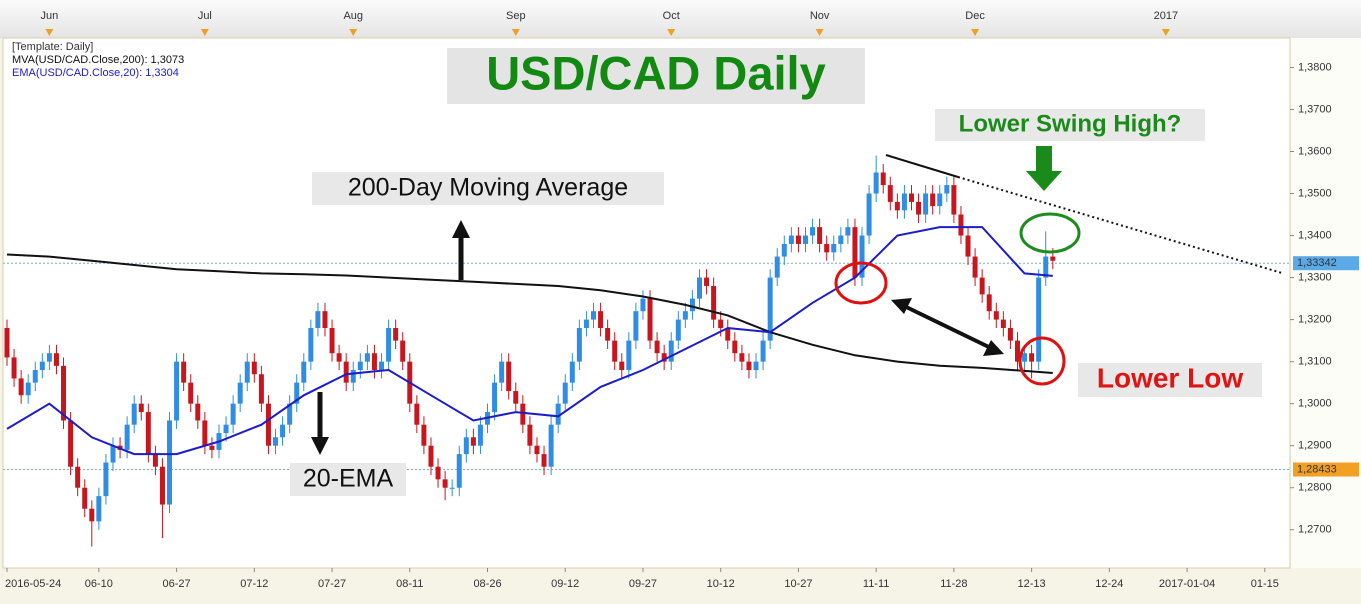 The height and width of the screenshot is (604, 1361). Describe the element at coordinates (99, 584) in the screenshot. I see `x-tick-label: 06-10` at that location.